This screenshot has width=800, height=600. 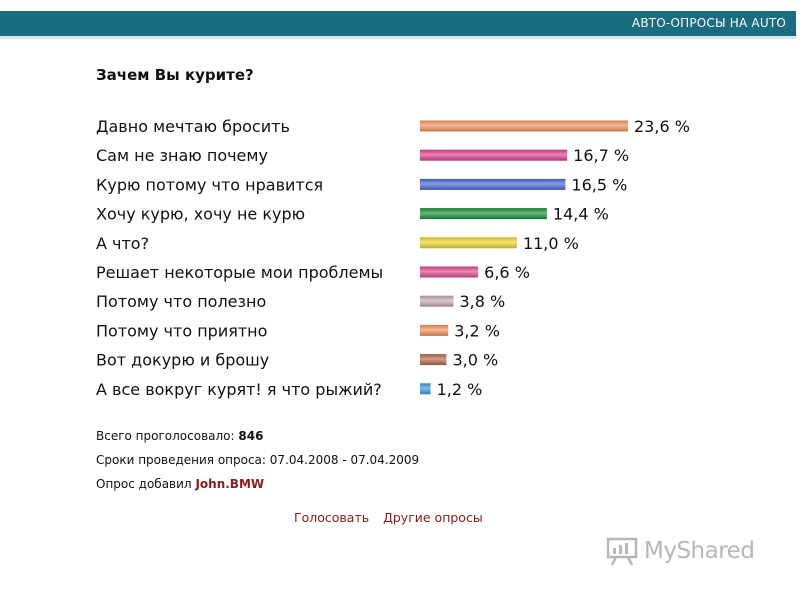 I want to click on total-votes-line: Всего проголосовало: 846, so click(x=257, y=436).